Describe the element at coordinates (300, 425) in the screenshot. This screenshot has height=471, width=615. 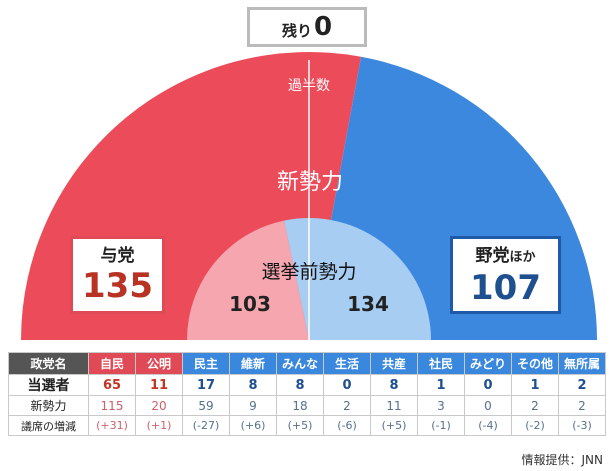
I see `cell-diff-5: (+5)` at that location.